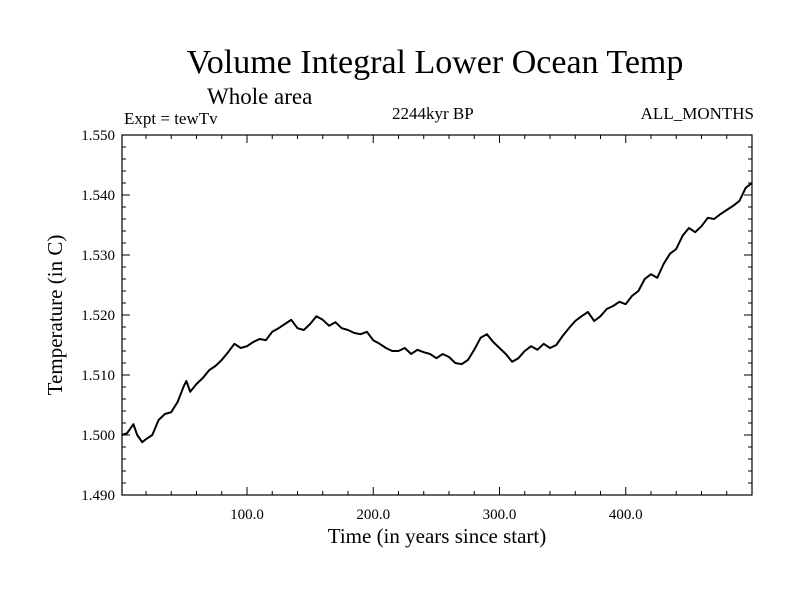 The height and width of the screenshot is (600, 800). Describe the element at coordinates (626, 515) in the screenshot. I see `x-tick-label: 400.0` at that location.